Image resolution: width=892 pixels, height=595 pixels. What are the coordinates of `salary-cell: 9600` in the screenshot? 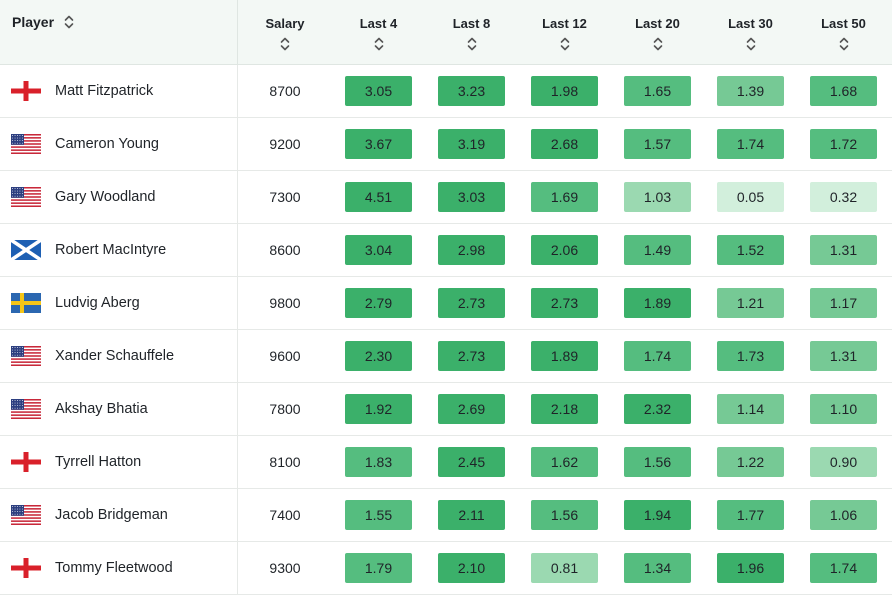 It's located at (285, 356).